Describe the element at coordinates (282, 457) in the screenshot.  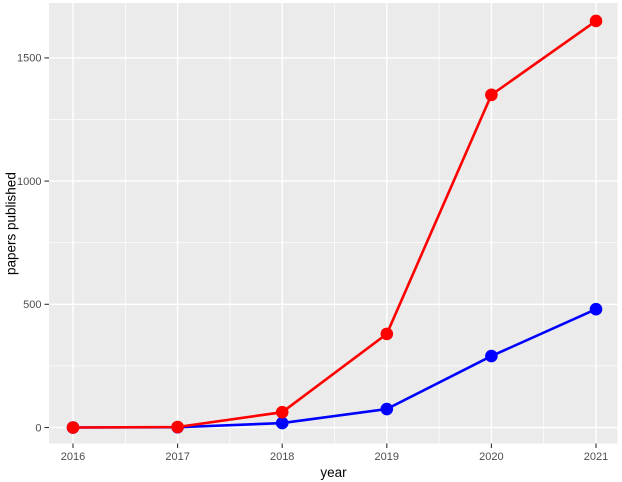
I see `x-axis-tick-label: 2018` at that location.